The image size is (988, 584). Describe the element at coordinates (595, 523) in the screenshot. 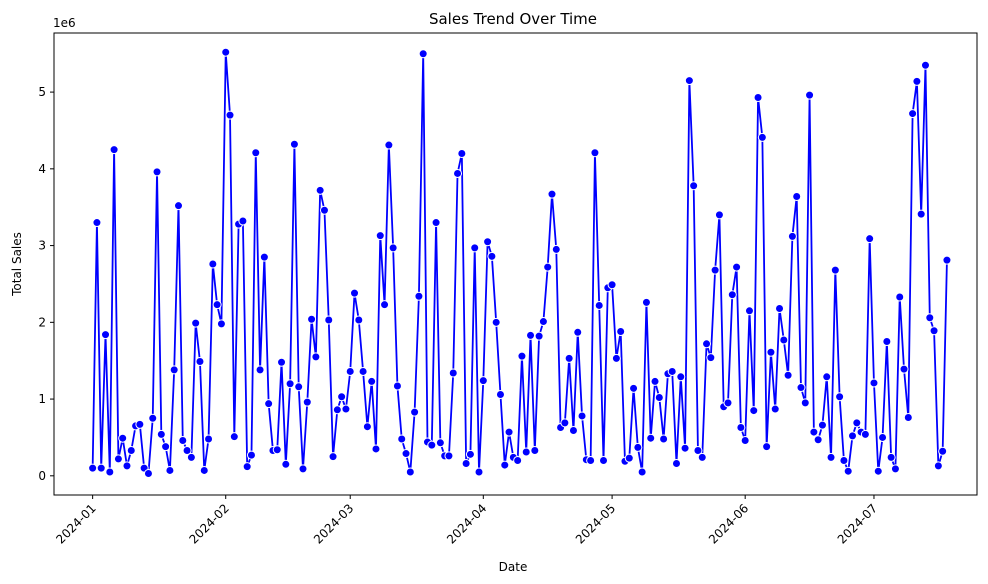

I see `x-tick-label: 2024-05` at that location.